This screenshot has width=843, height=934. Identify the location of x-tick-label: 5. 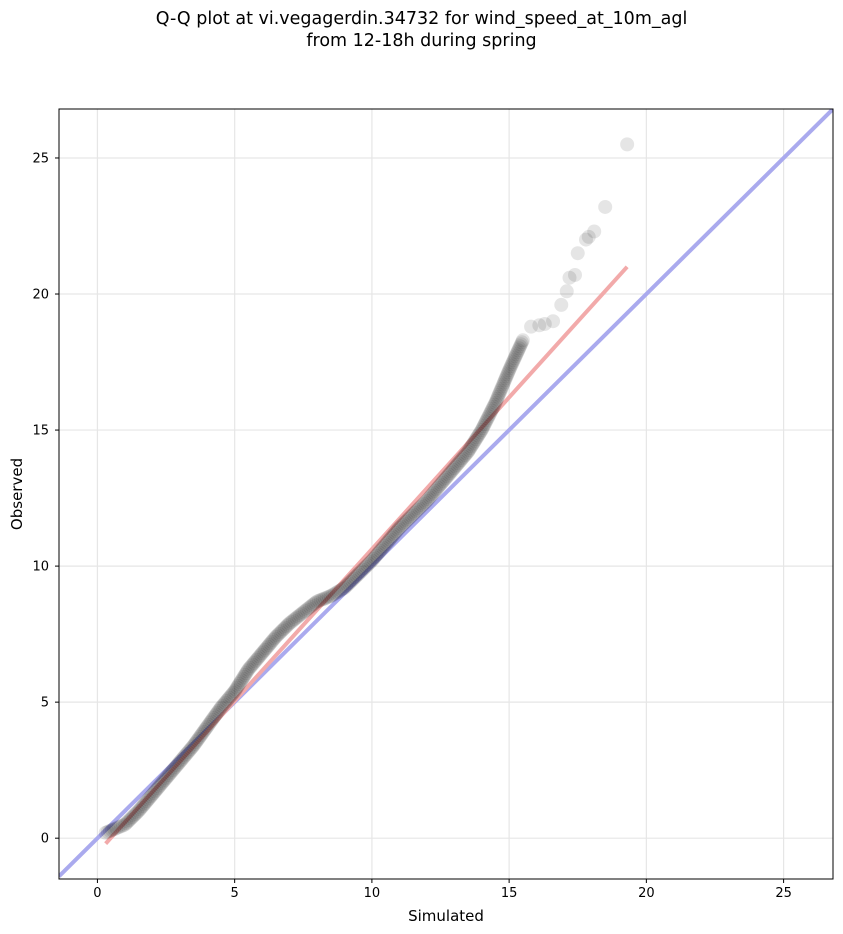
(235, 893).